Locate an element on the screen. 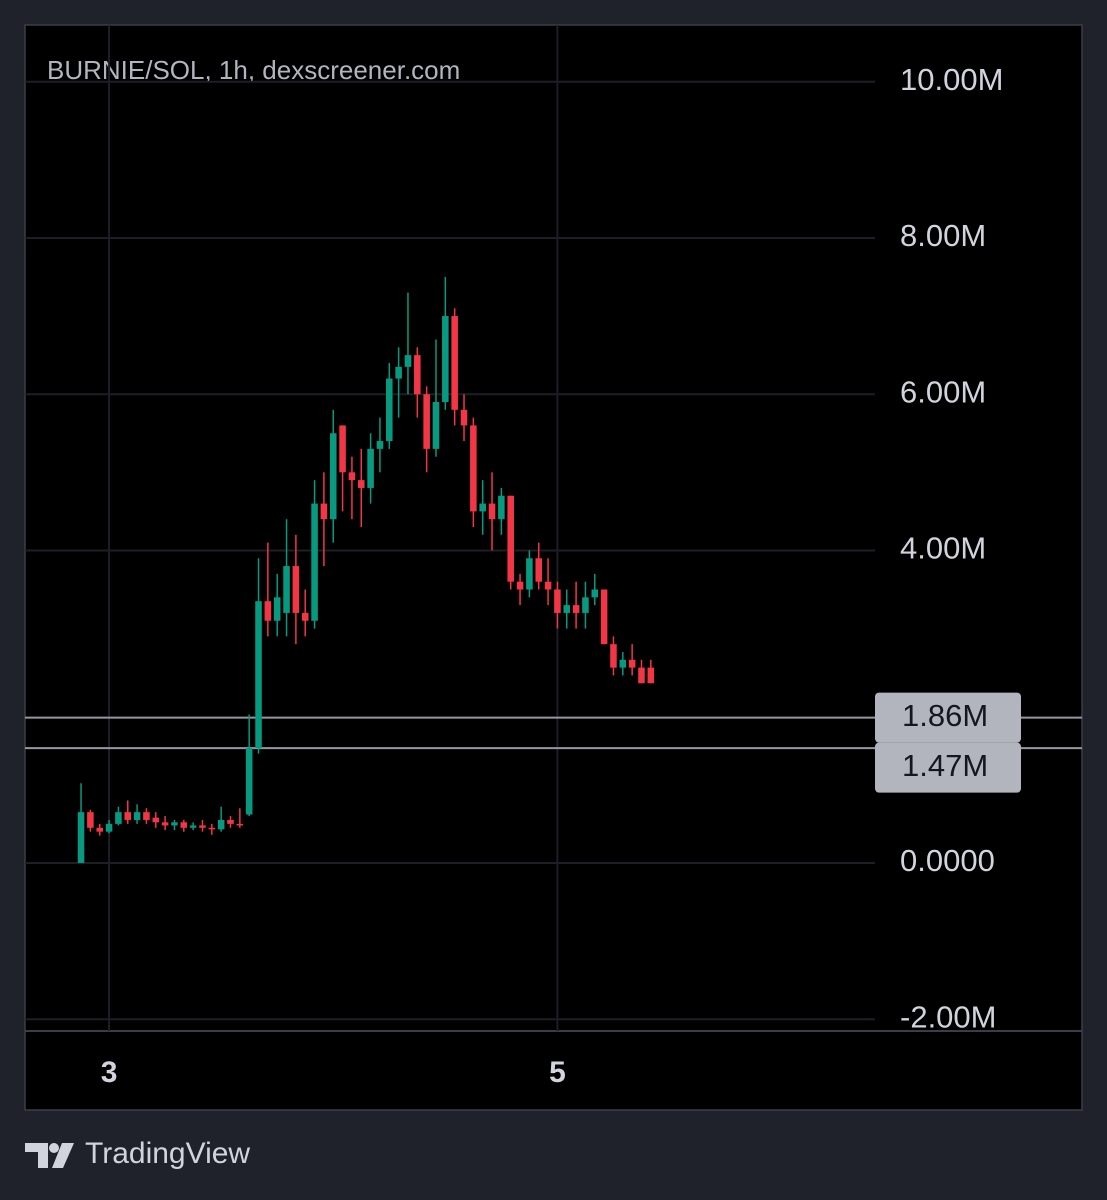 This screenshot has width=1107, height=1200. y-tick-label: 6.00M is located at coordinates (943, 391).